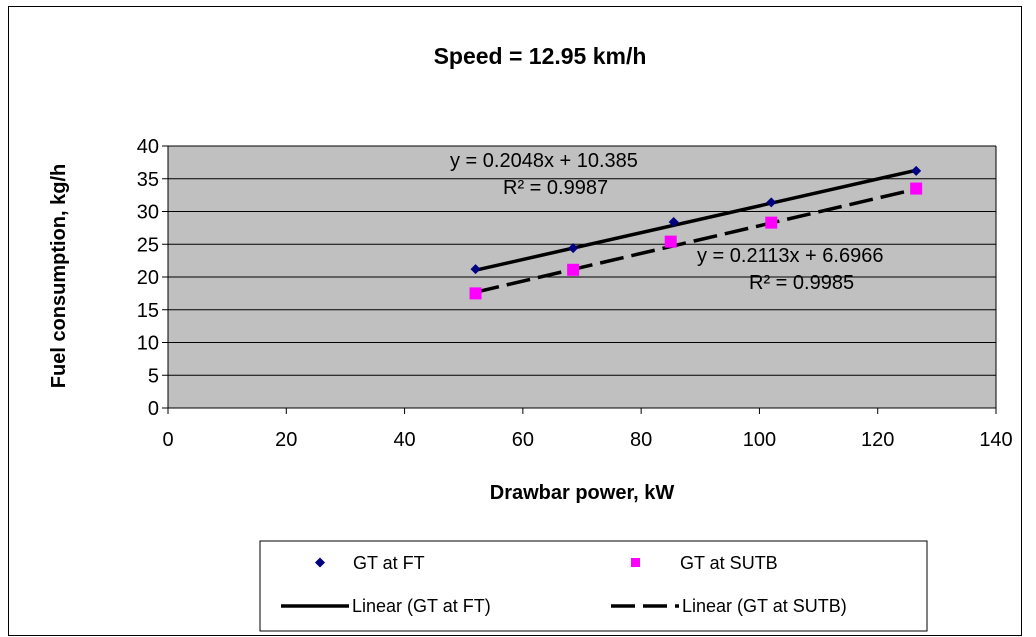 The width and height of the screenshot is (1036, 637). What do you see at coordinates (404, 440) in the screenshot?
I see `x-tick-label-40: 40` at bounding box center [404, 440].